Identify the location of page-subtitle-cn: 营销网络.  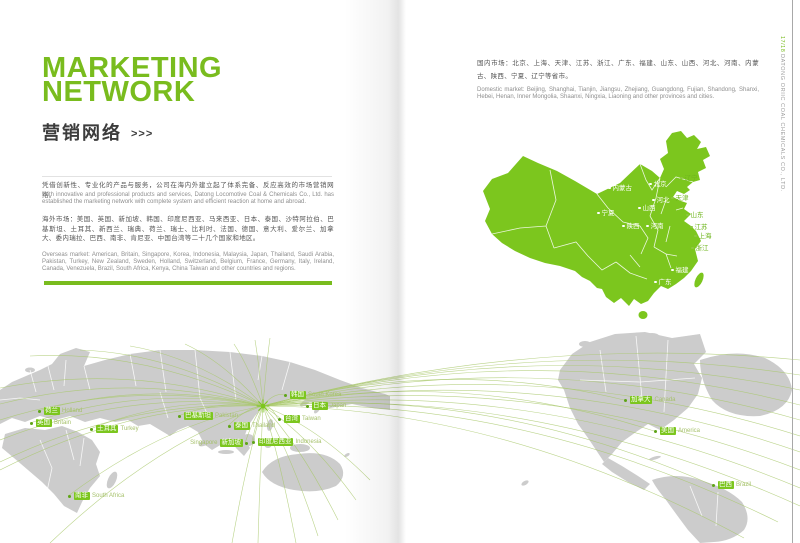
(82, 133).